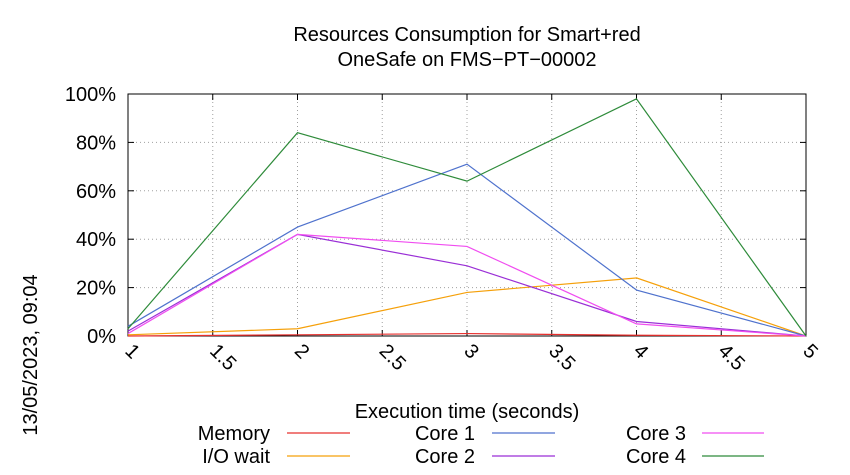 The height and width of the screenshot is (475, 850). What do you see at coordinates (809, 351) in the screenshot?
I see `x-tick-label: 5` at bounding box center [809, 351].